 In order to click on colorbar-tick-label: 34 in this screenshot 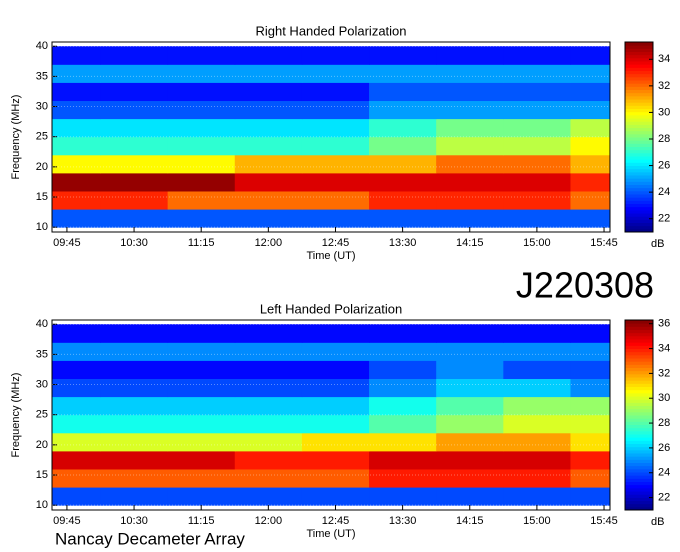, I will do `click(664, 348)`.